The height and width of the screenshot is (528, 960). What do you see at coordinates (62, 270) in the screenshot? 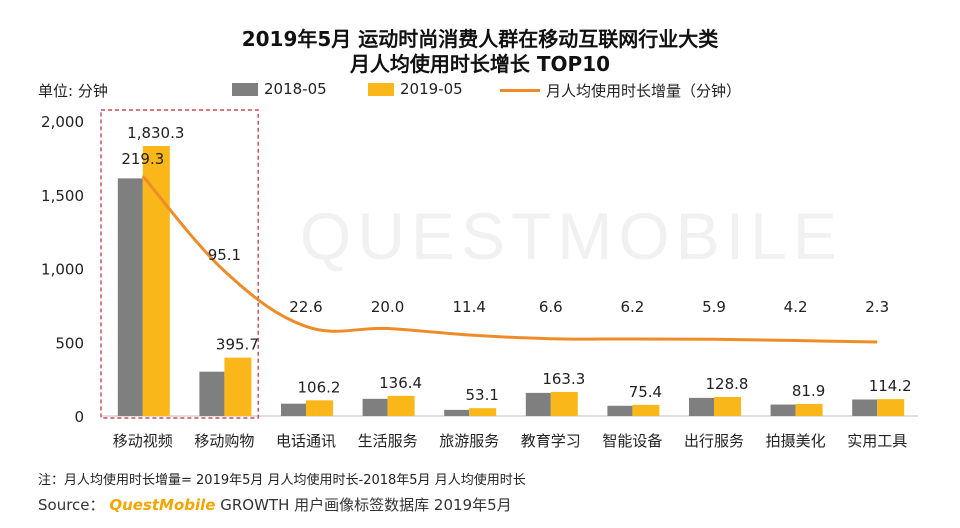
I see `y-tick-label: 1,000` at bounding box center [62, 270].